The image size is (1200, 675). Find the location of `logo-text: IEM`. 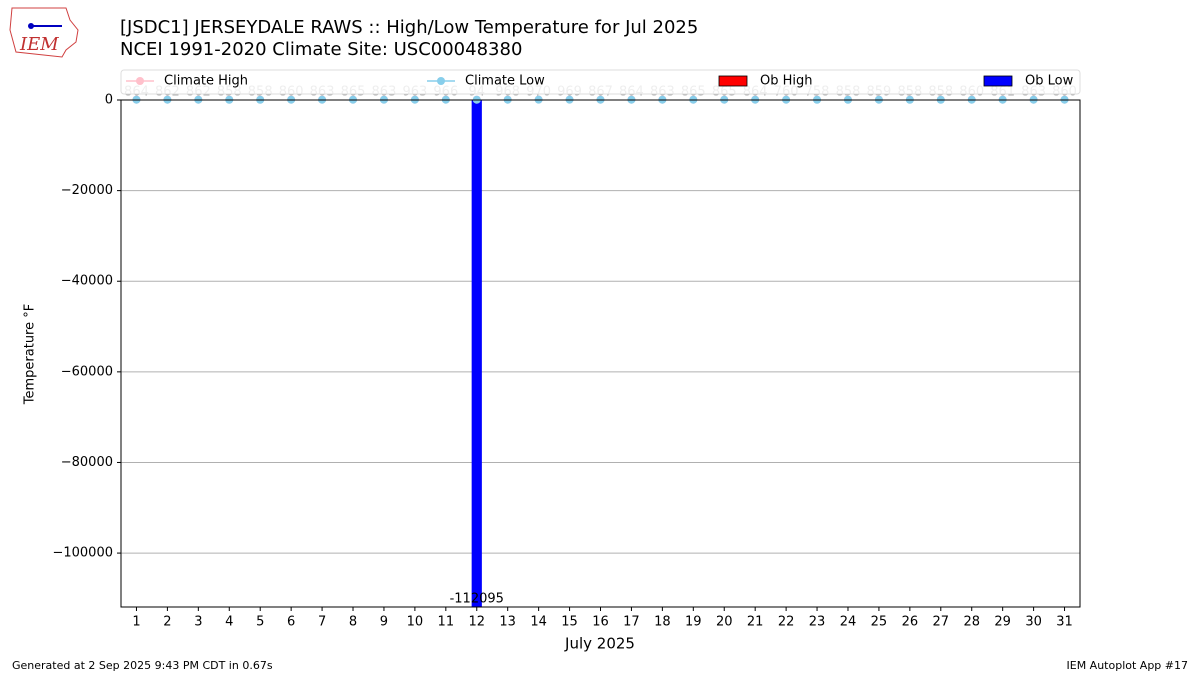

logo-text: IEM is located at coordinates (39, 44).